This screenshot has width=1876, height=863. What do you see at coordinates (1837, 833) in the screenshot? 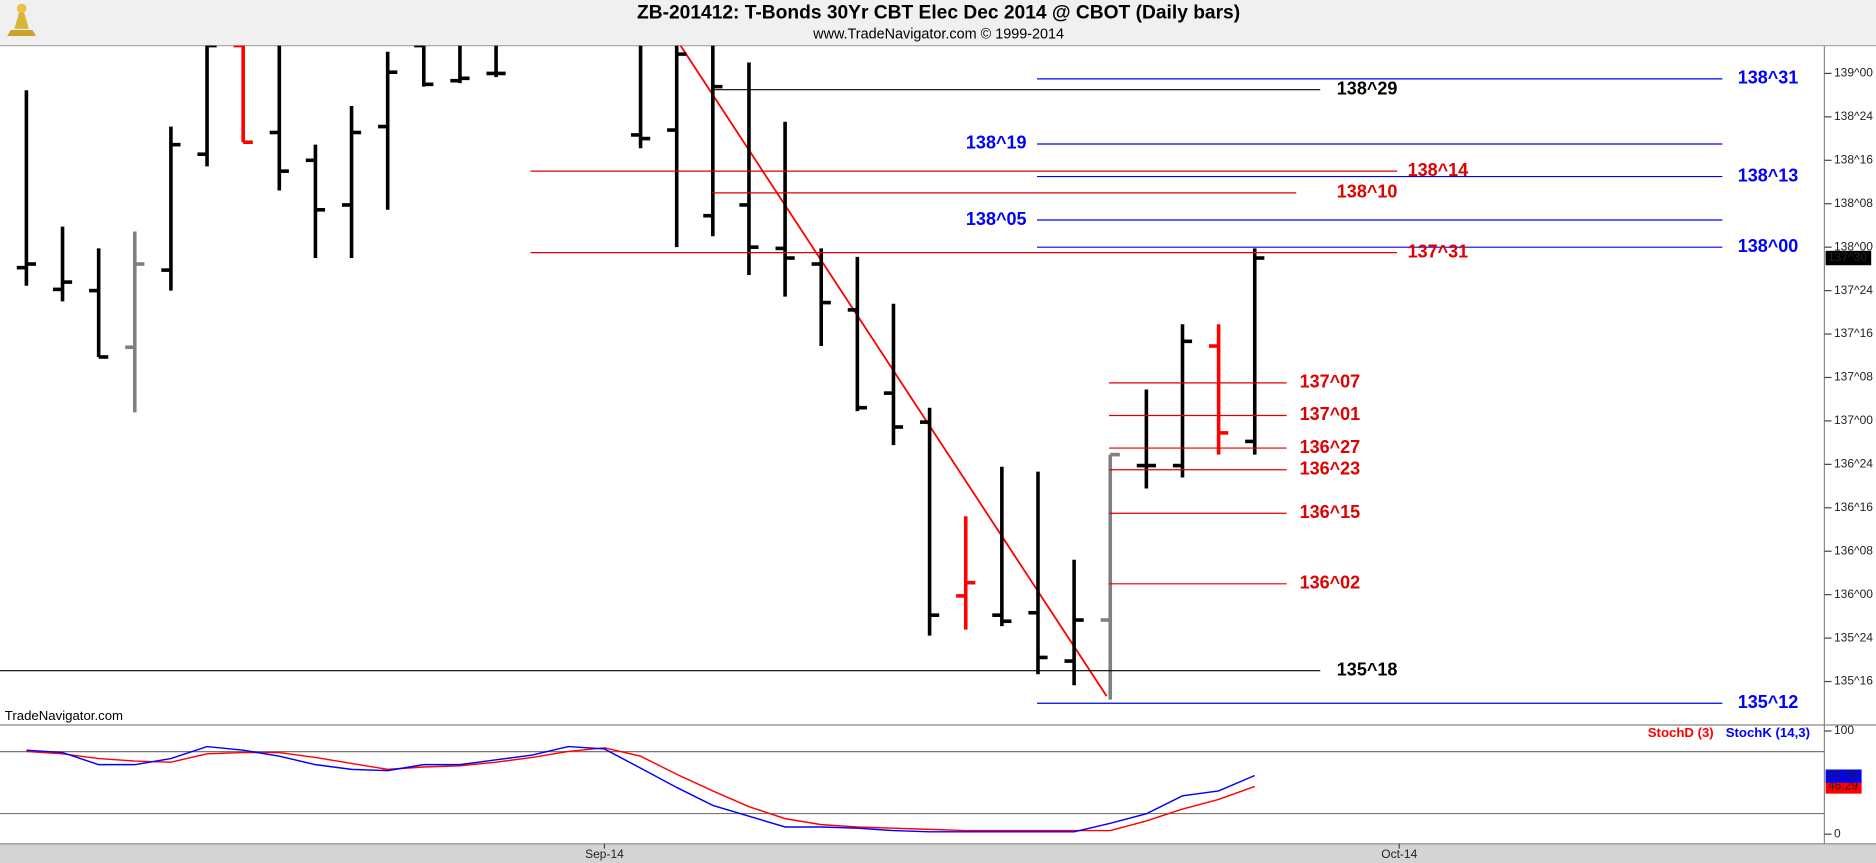
I see `y-tick-label: 0` at bounding box center [1837, 833].